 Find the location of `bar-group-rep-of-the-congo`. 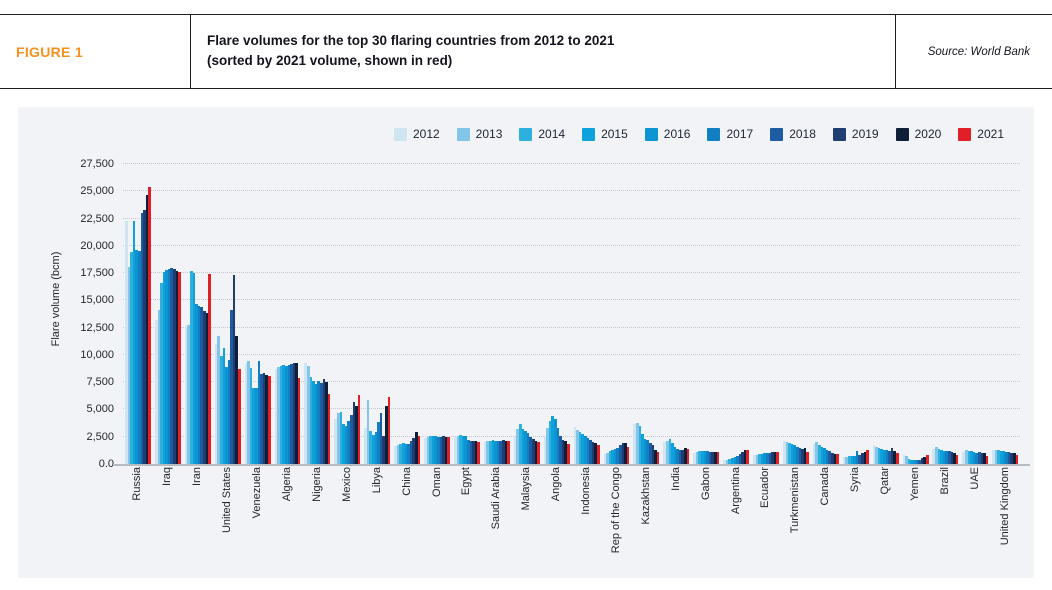

bar-group-rep-of-the-congo is located at coordinates (617, 299).